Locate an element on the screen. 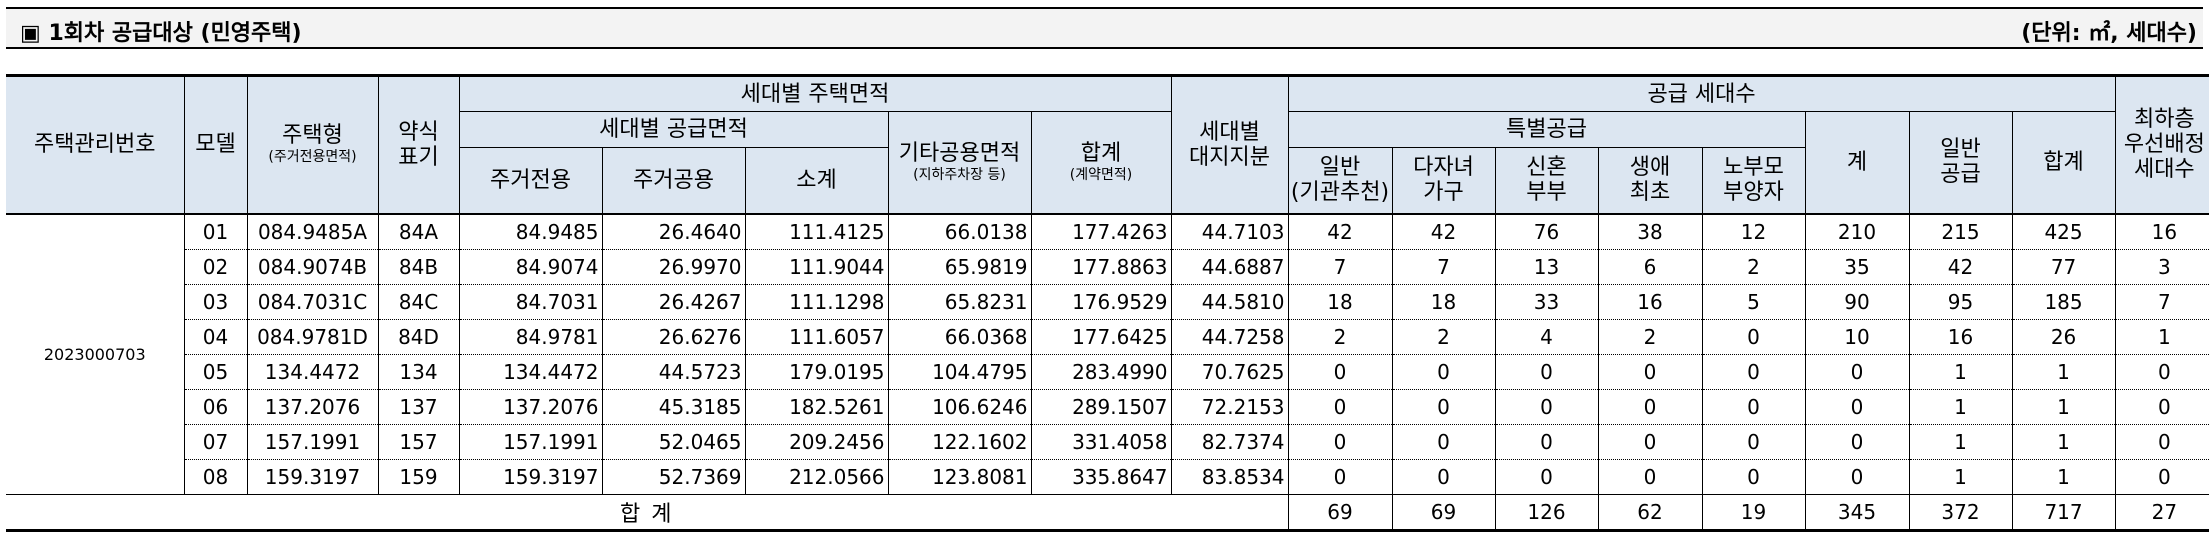 This screenshot has height=540, width=2209. lowfloor-cell: 0 is located at coordinates (2161, 477).